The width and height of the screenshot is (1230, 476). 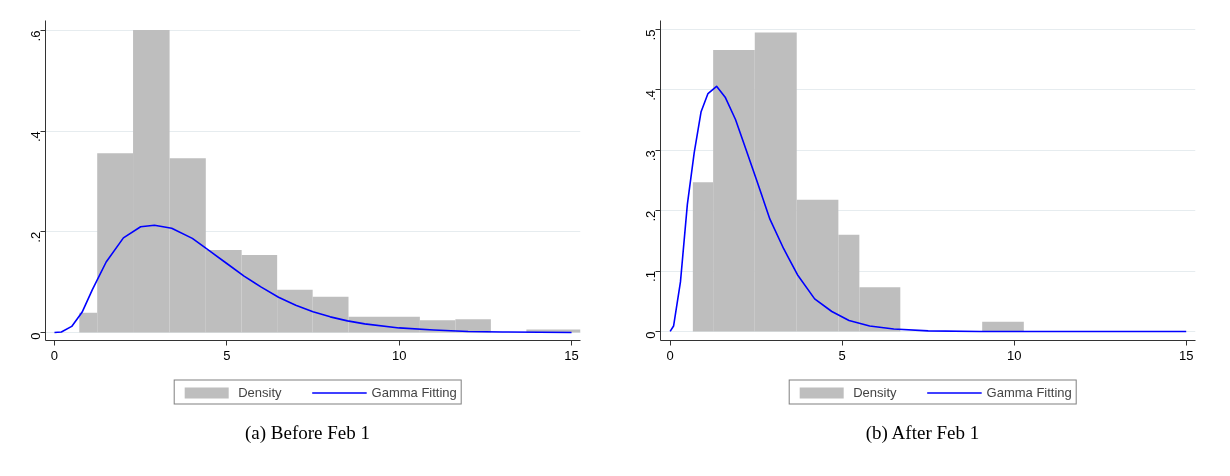 What do you see at coordinates (307, 433) in the screenshot?
I see `text: (a) Before Feb 1` at bounding box center [307, 433].